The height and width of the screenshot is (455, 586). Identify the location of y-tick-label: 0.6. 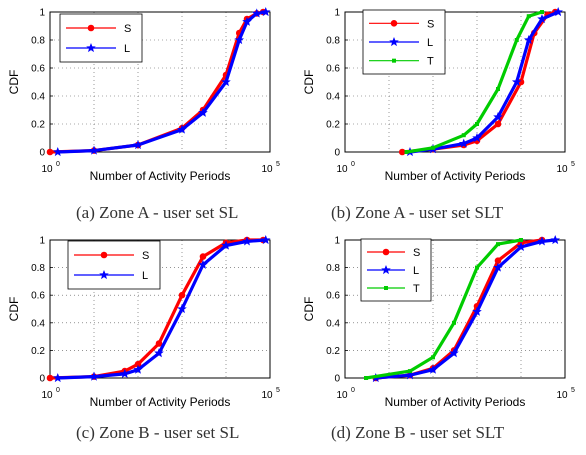
(38, 69).